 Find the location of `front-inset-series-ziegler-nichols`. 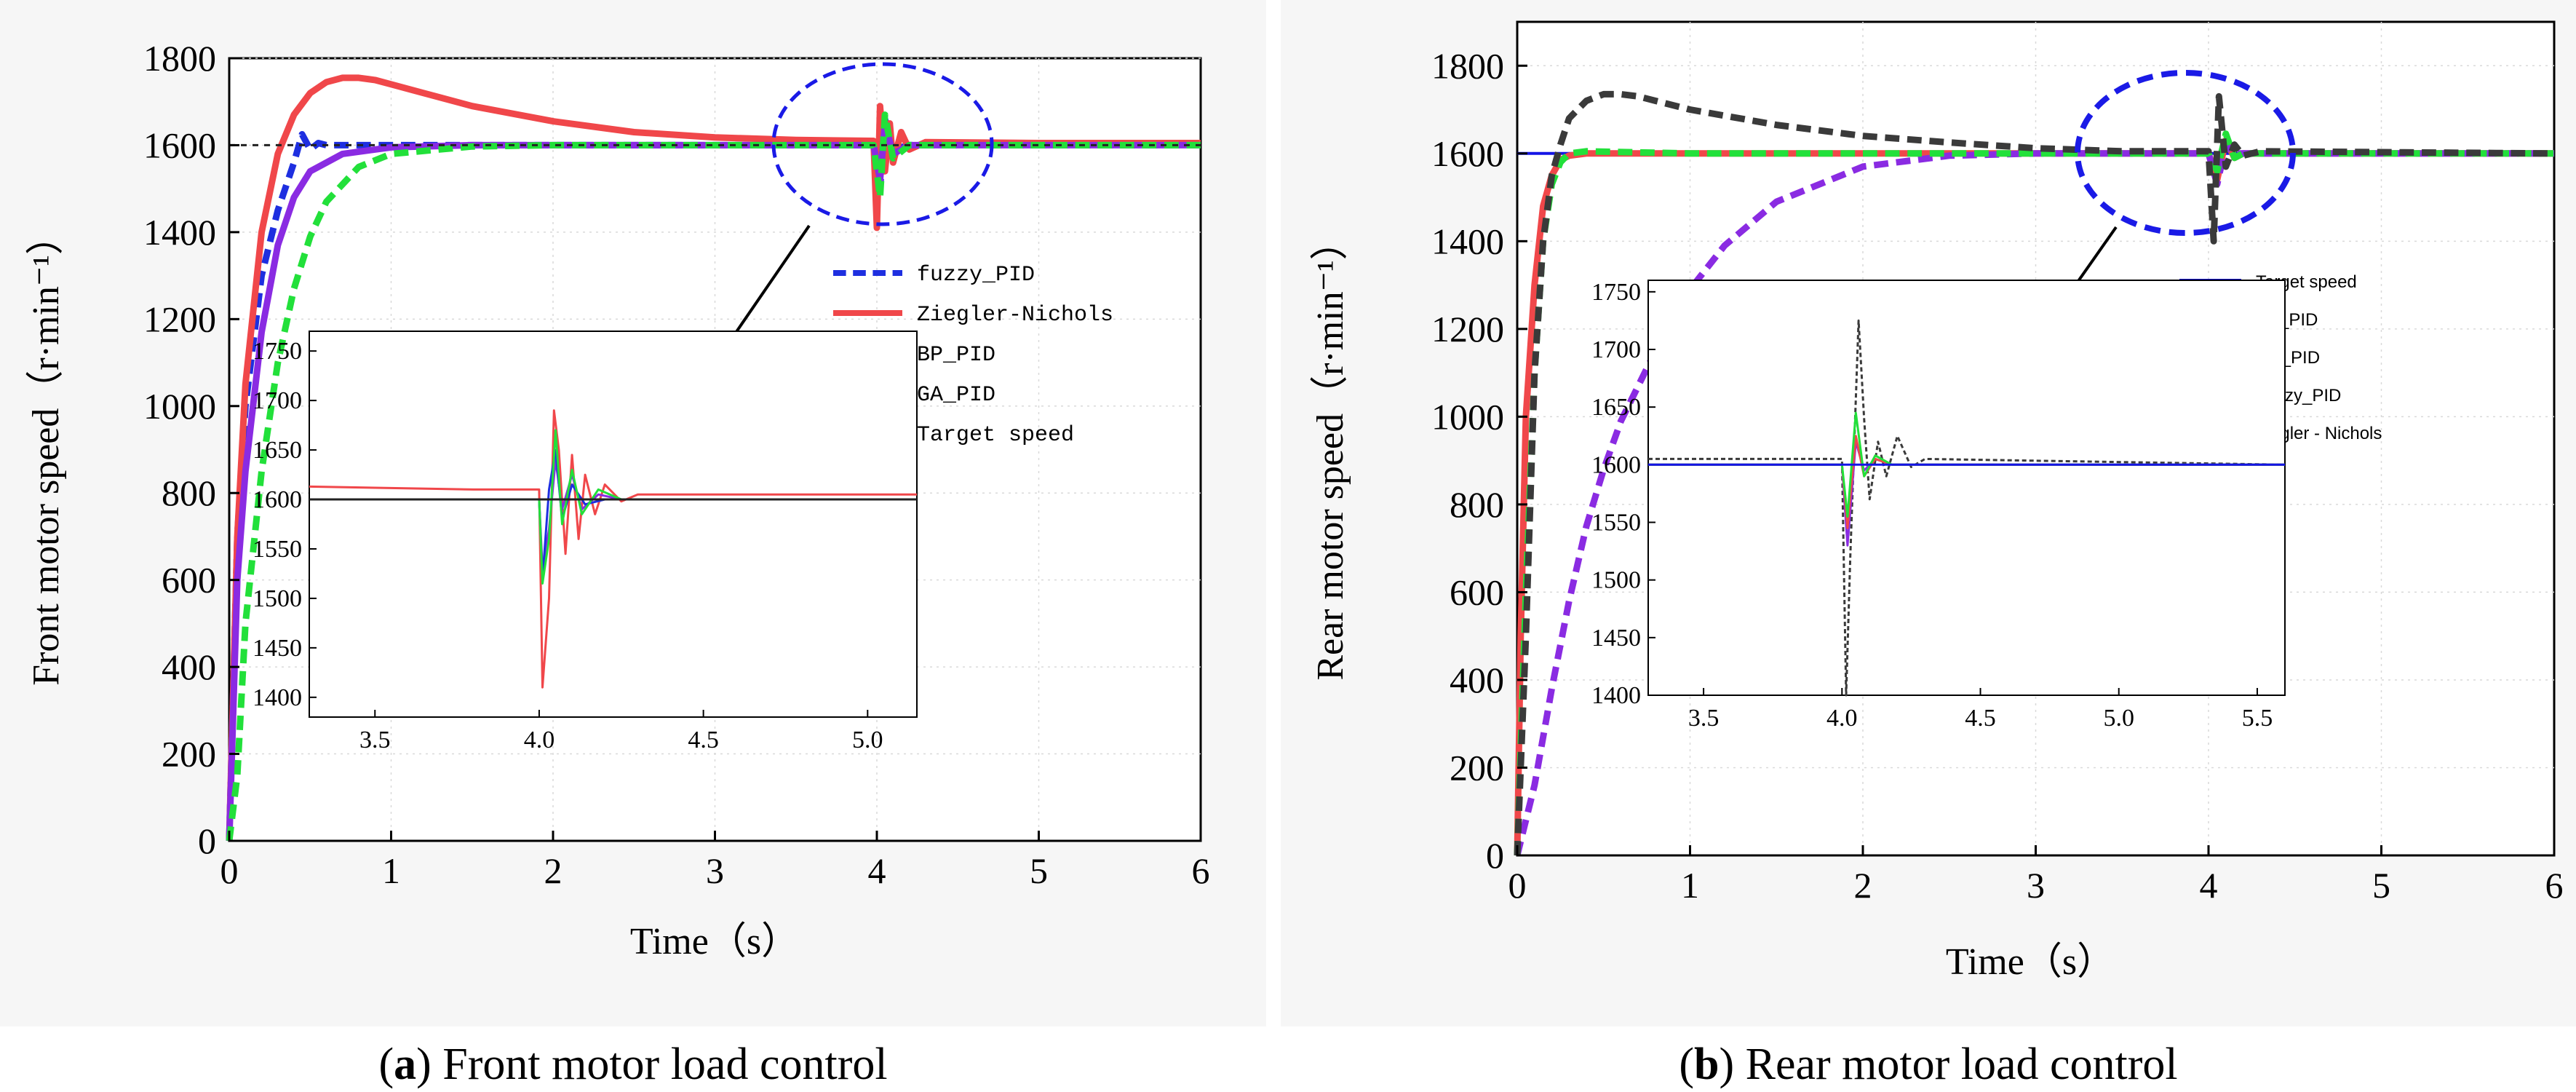

front-inset-series-ziegler-nichols is located at coordinates (613, 549).